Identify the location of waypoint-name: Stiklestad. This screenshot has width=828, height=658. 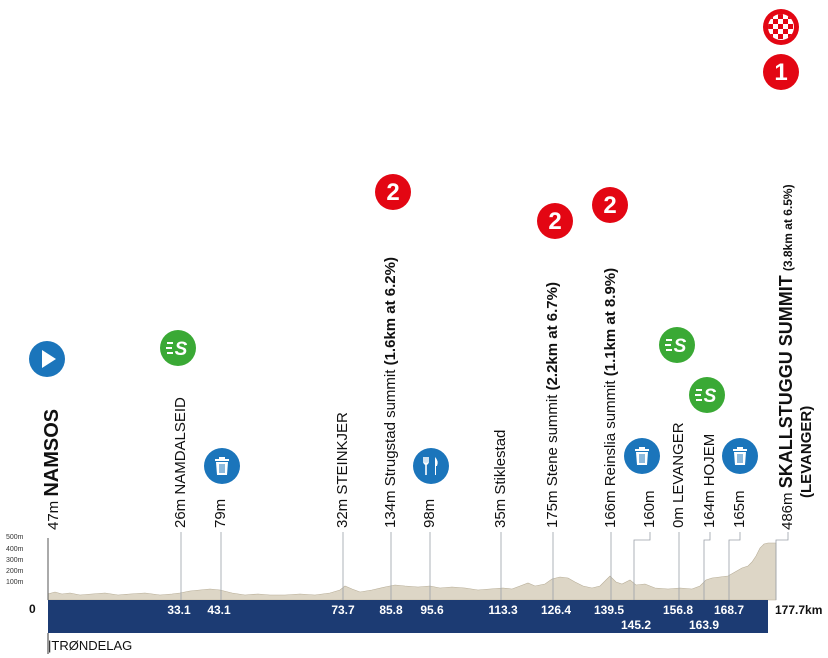
(500, 462).